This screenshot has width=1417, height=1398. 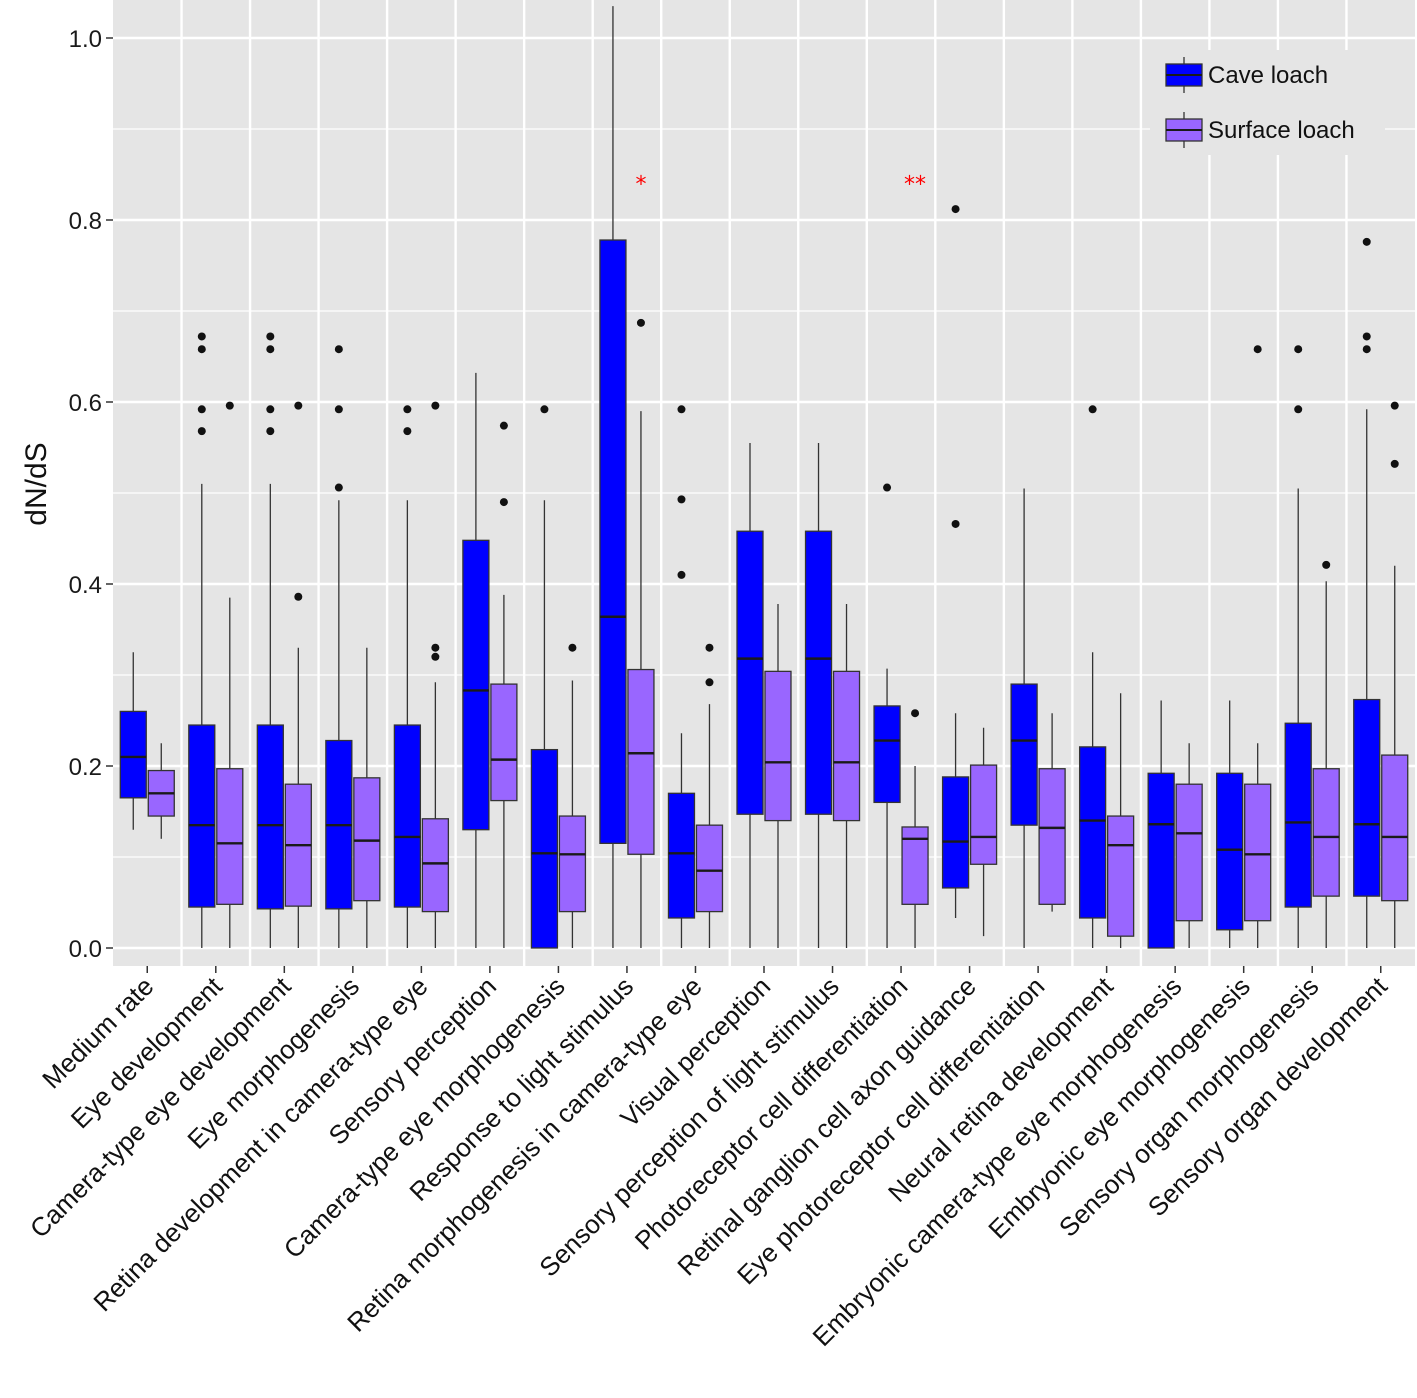 What do you see at coordinates (36, 483) in the screenshot?
I see `y-axis-title: dN/dS` at bounding box center [36, 483].